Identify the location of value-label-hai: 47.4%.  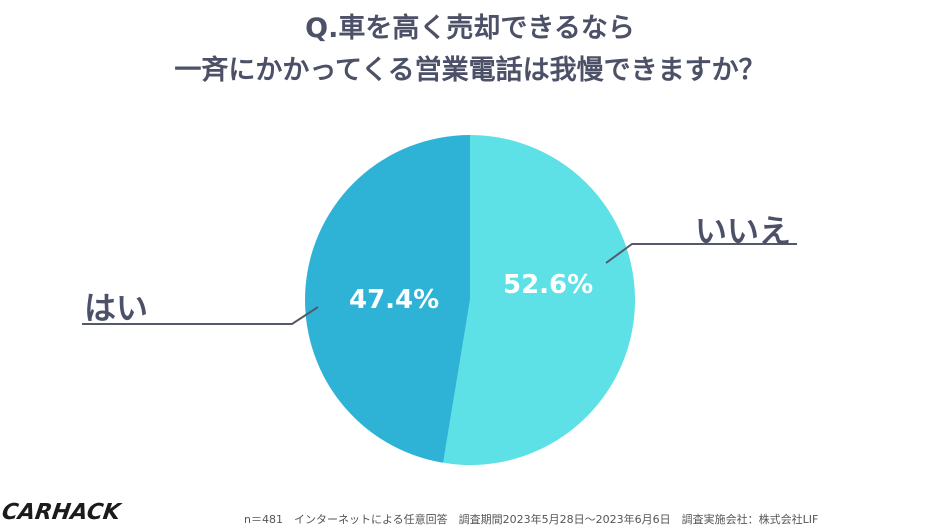
(394, 300).